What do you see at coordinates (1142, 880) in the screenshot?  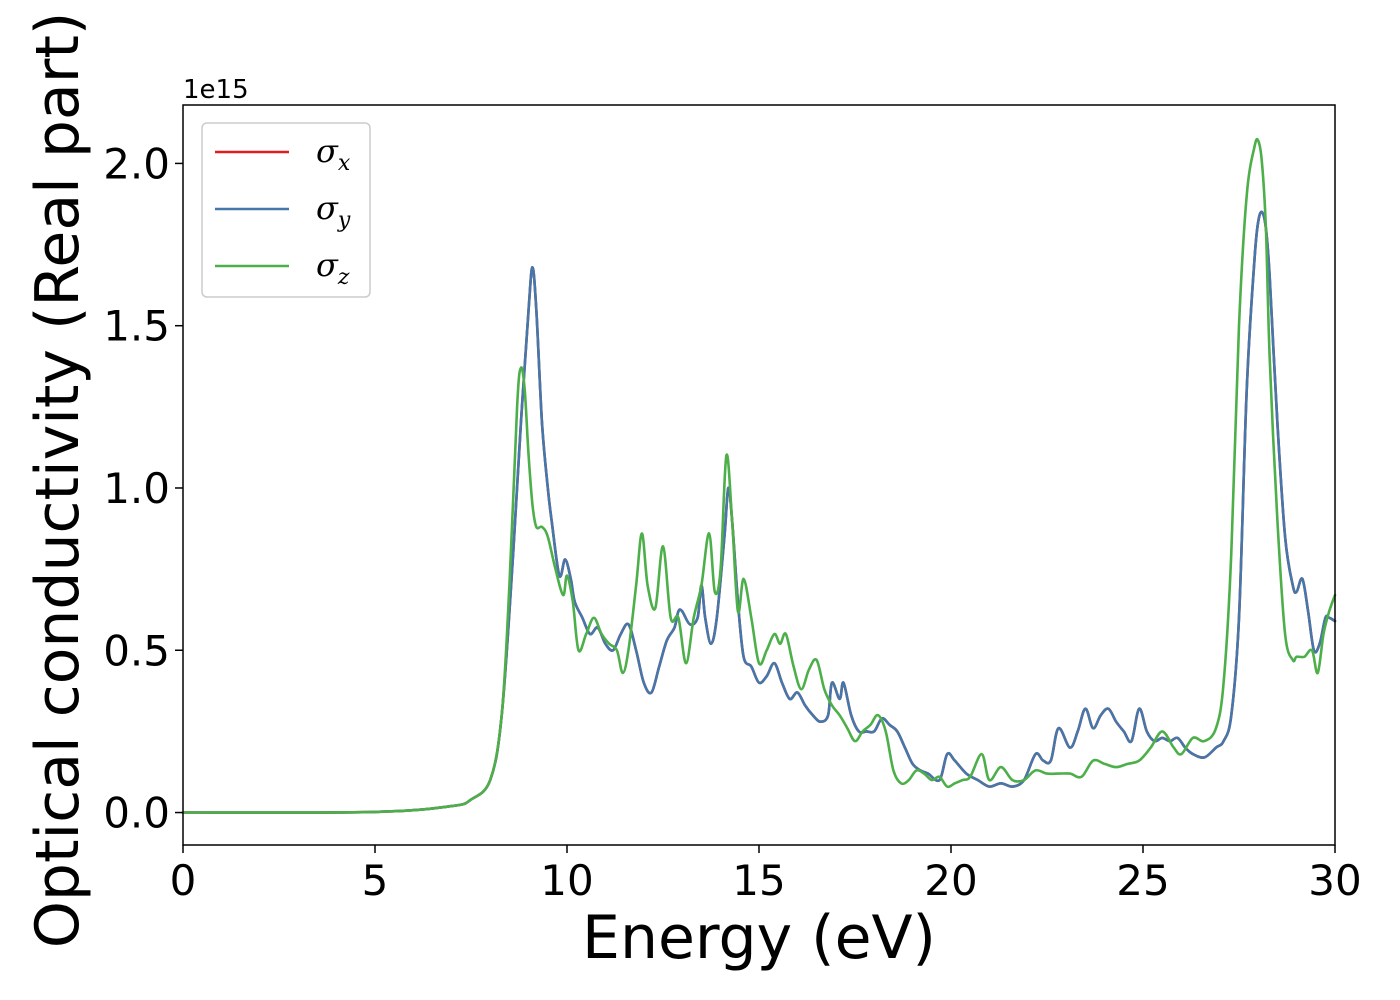 I see `x-tick-label: 25` at bounding box center [1142, 880].